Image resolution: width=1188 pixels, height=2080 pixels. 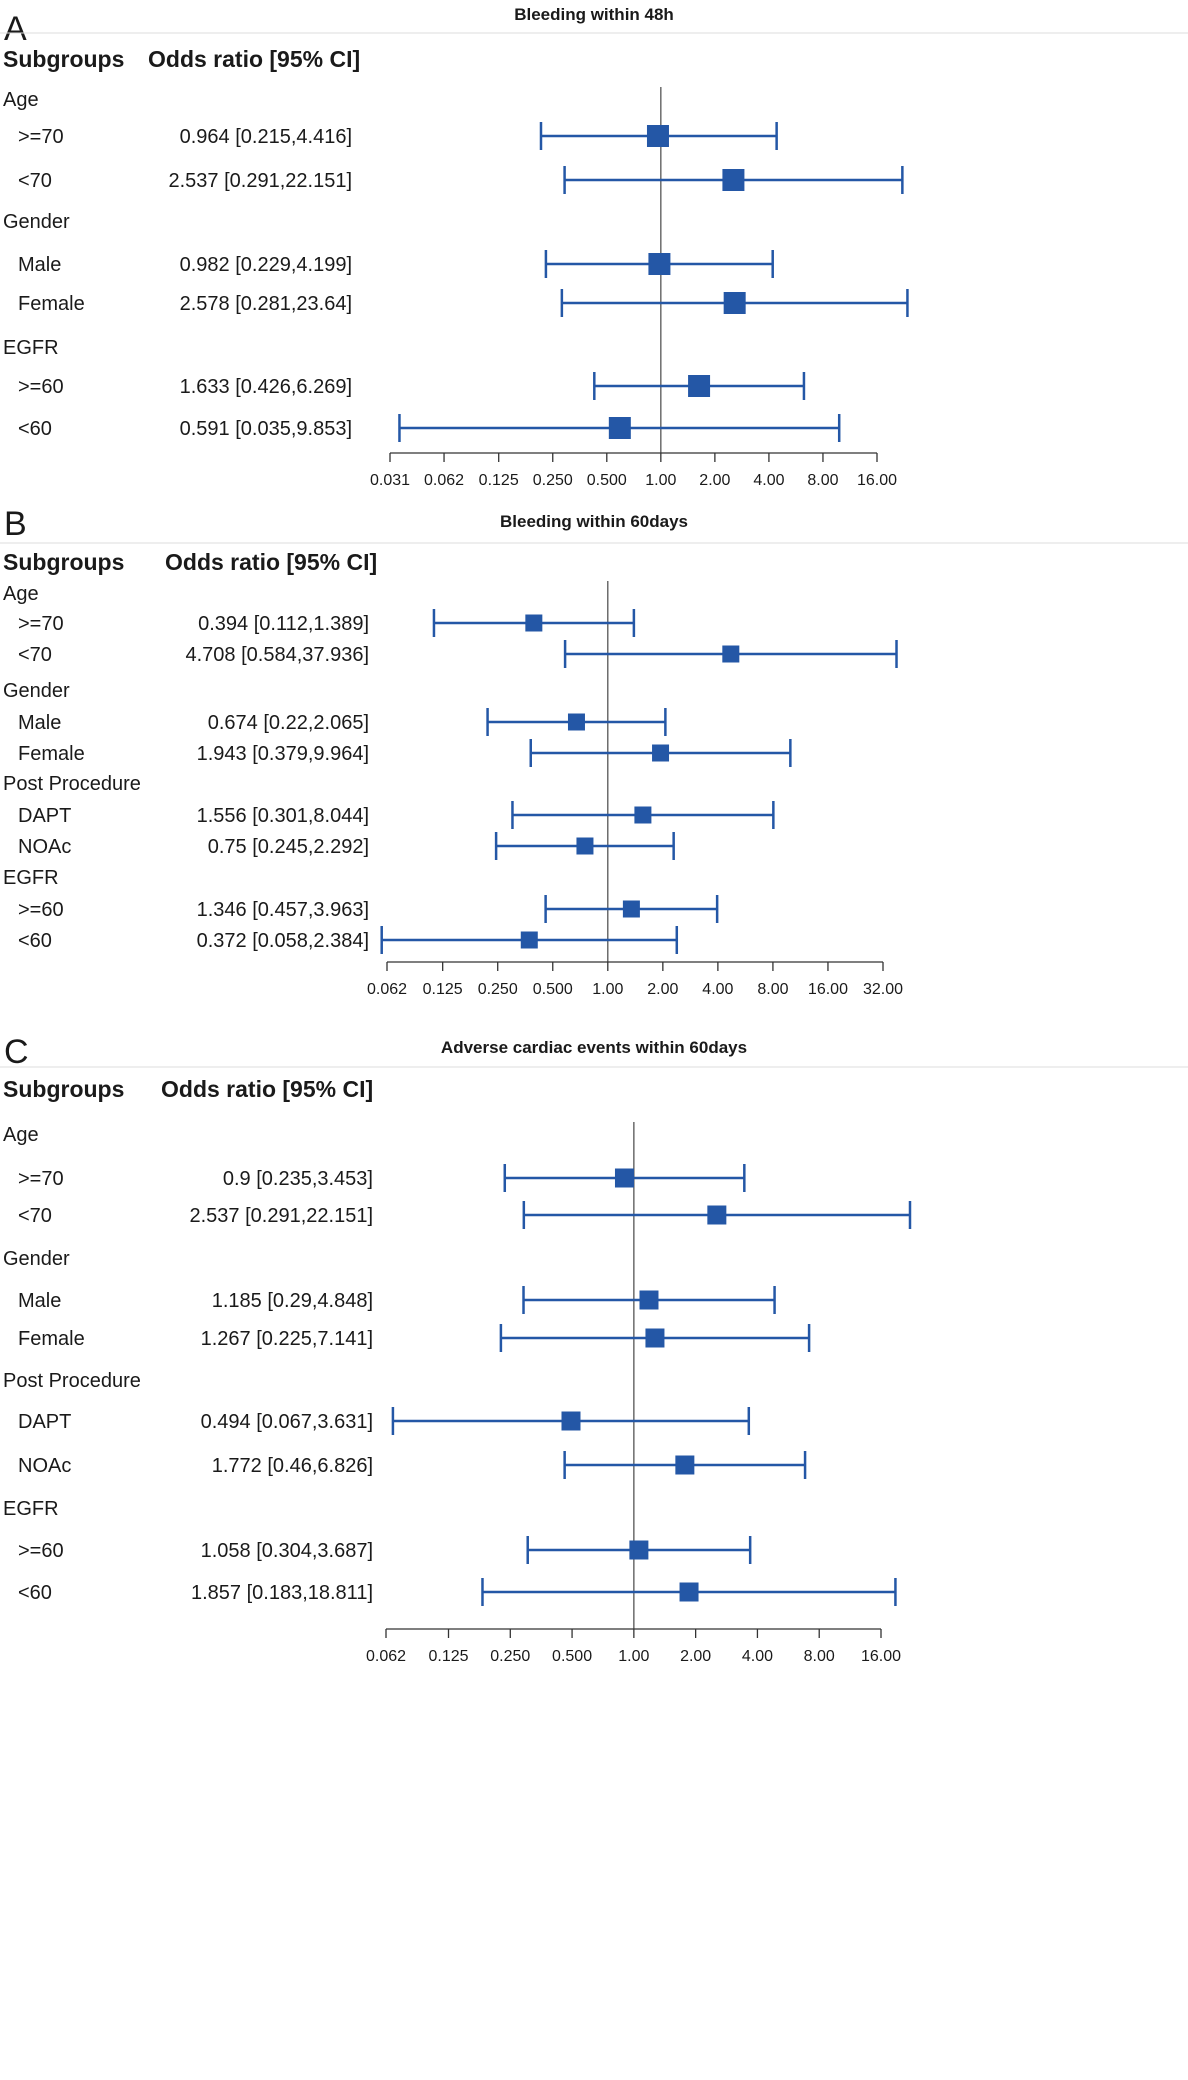 What do you see at coordinates (44, 847) in the screenshot?
I see `subgroup-label: NOAc` at bounding box center [44, 847].